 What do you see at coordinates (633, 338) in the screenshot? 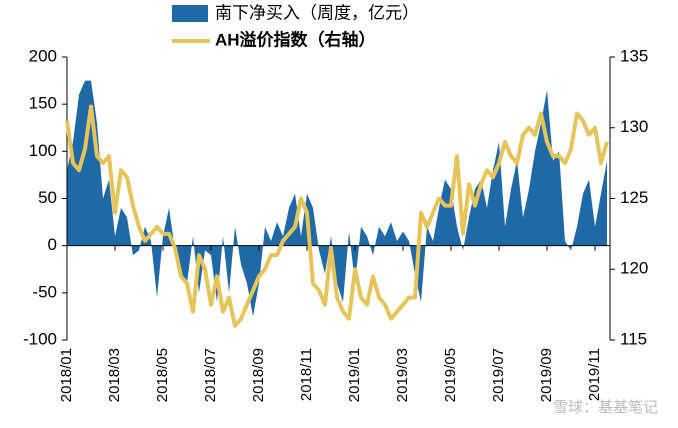
I see `y2-tick-label: 115` at bounding box center [633, 338].